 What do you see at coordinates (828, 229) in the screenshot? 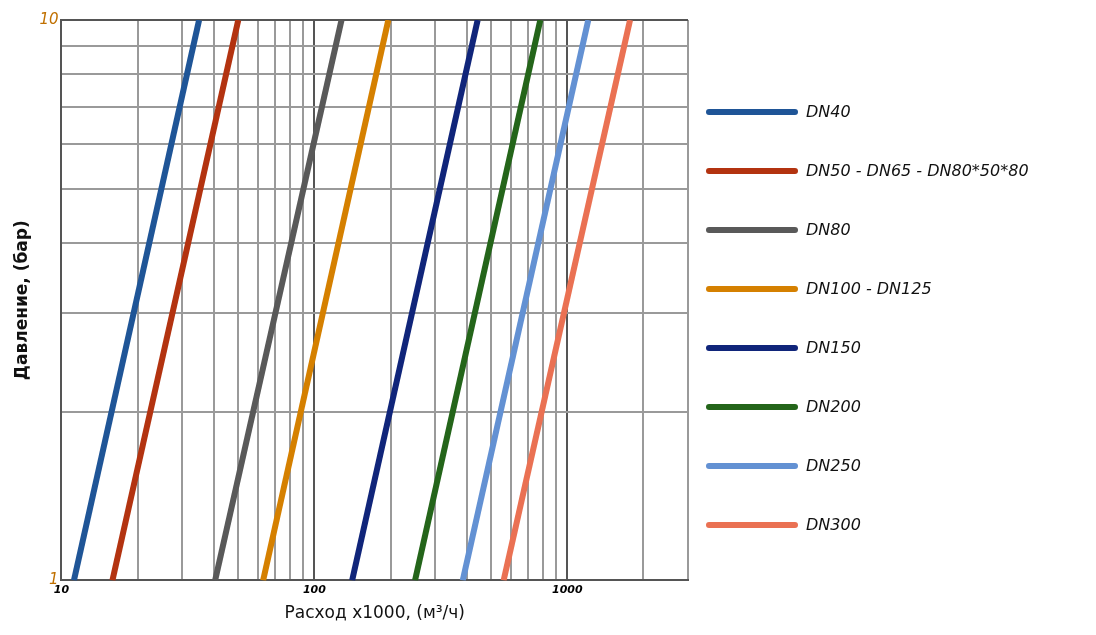
I see `text: DN80` at bounding box center [828, 229].